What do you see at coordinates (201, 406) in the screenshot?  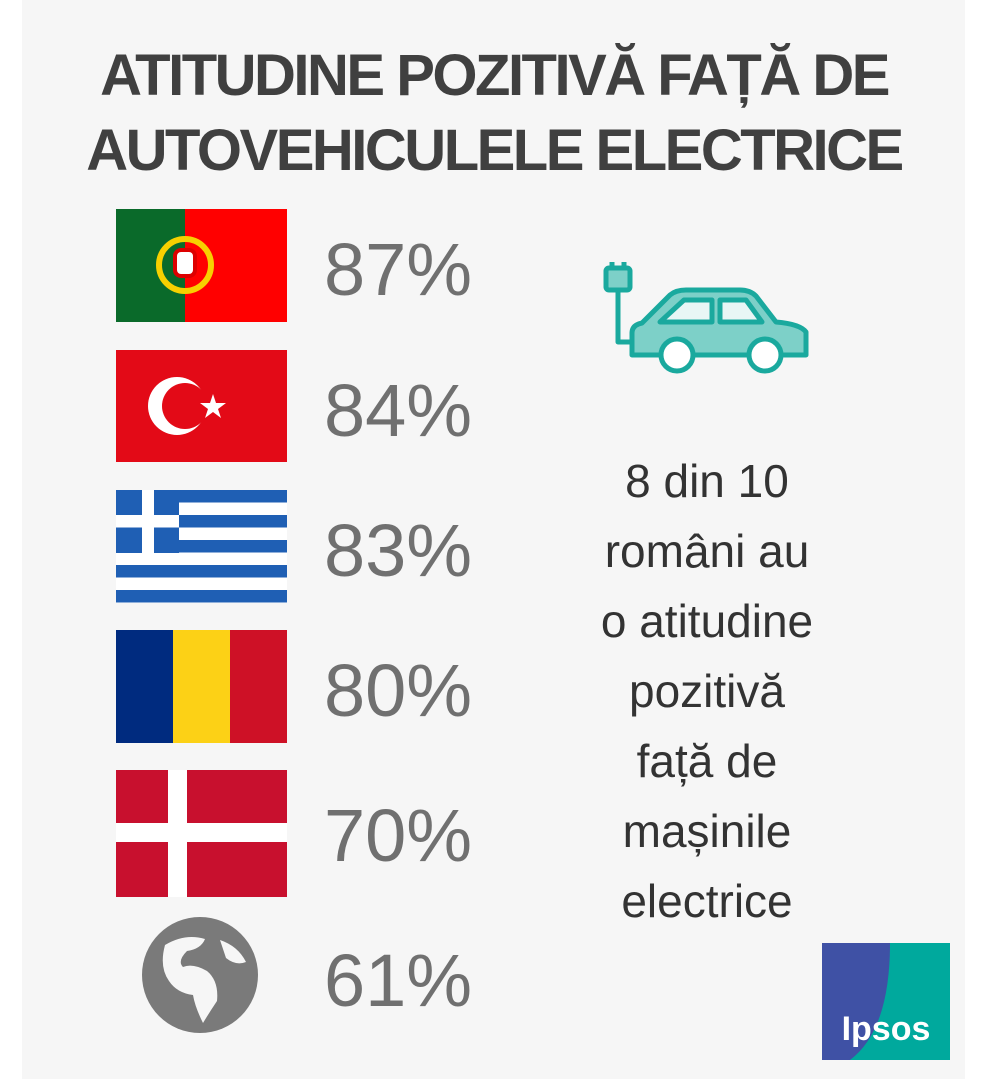 I see `flag-turkey` at bounding box center [201, 406].